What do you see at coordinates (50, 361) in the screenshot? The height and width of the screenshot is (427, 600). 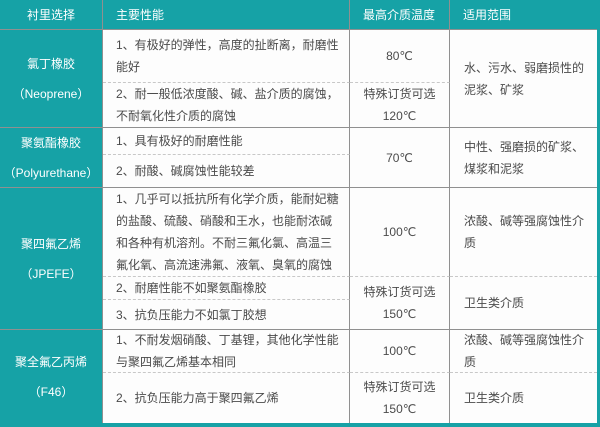 I see `material-name: 聚全氟乙丙烯` at bounding box center [50, 361].